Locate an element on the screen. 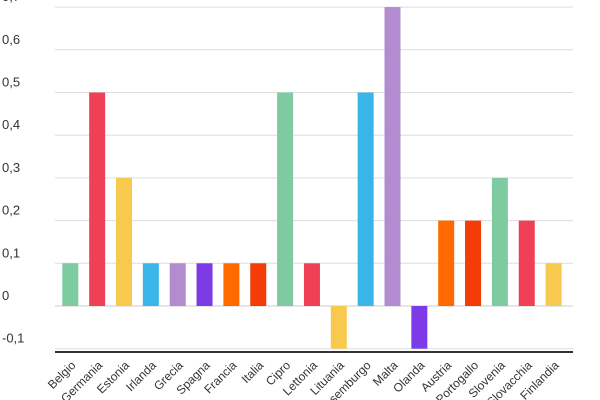  y-tick-label: 0,3 is located at coordinates (11, 167).